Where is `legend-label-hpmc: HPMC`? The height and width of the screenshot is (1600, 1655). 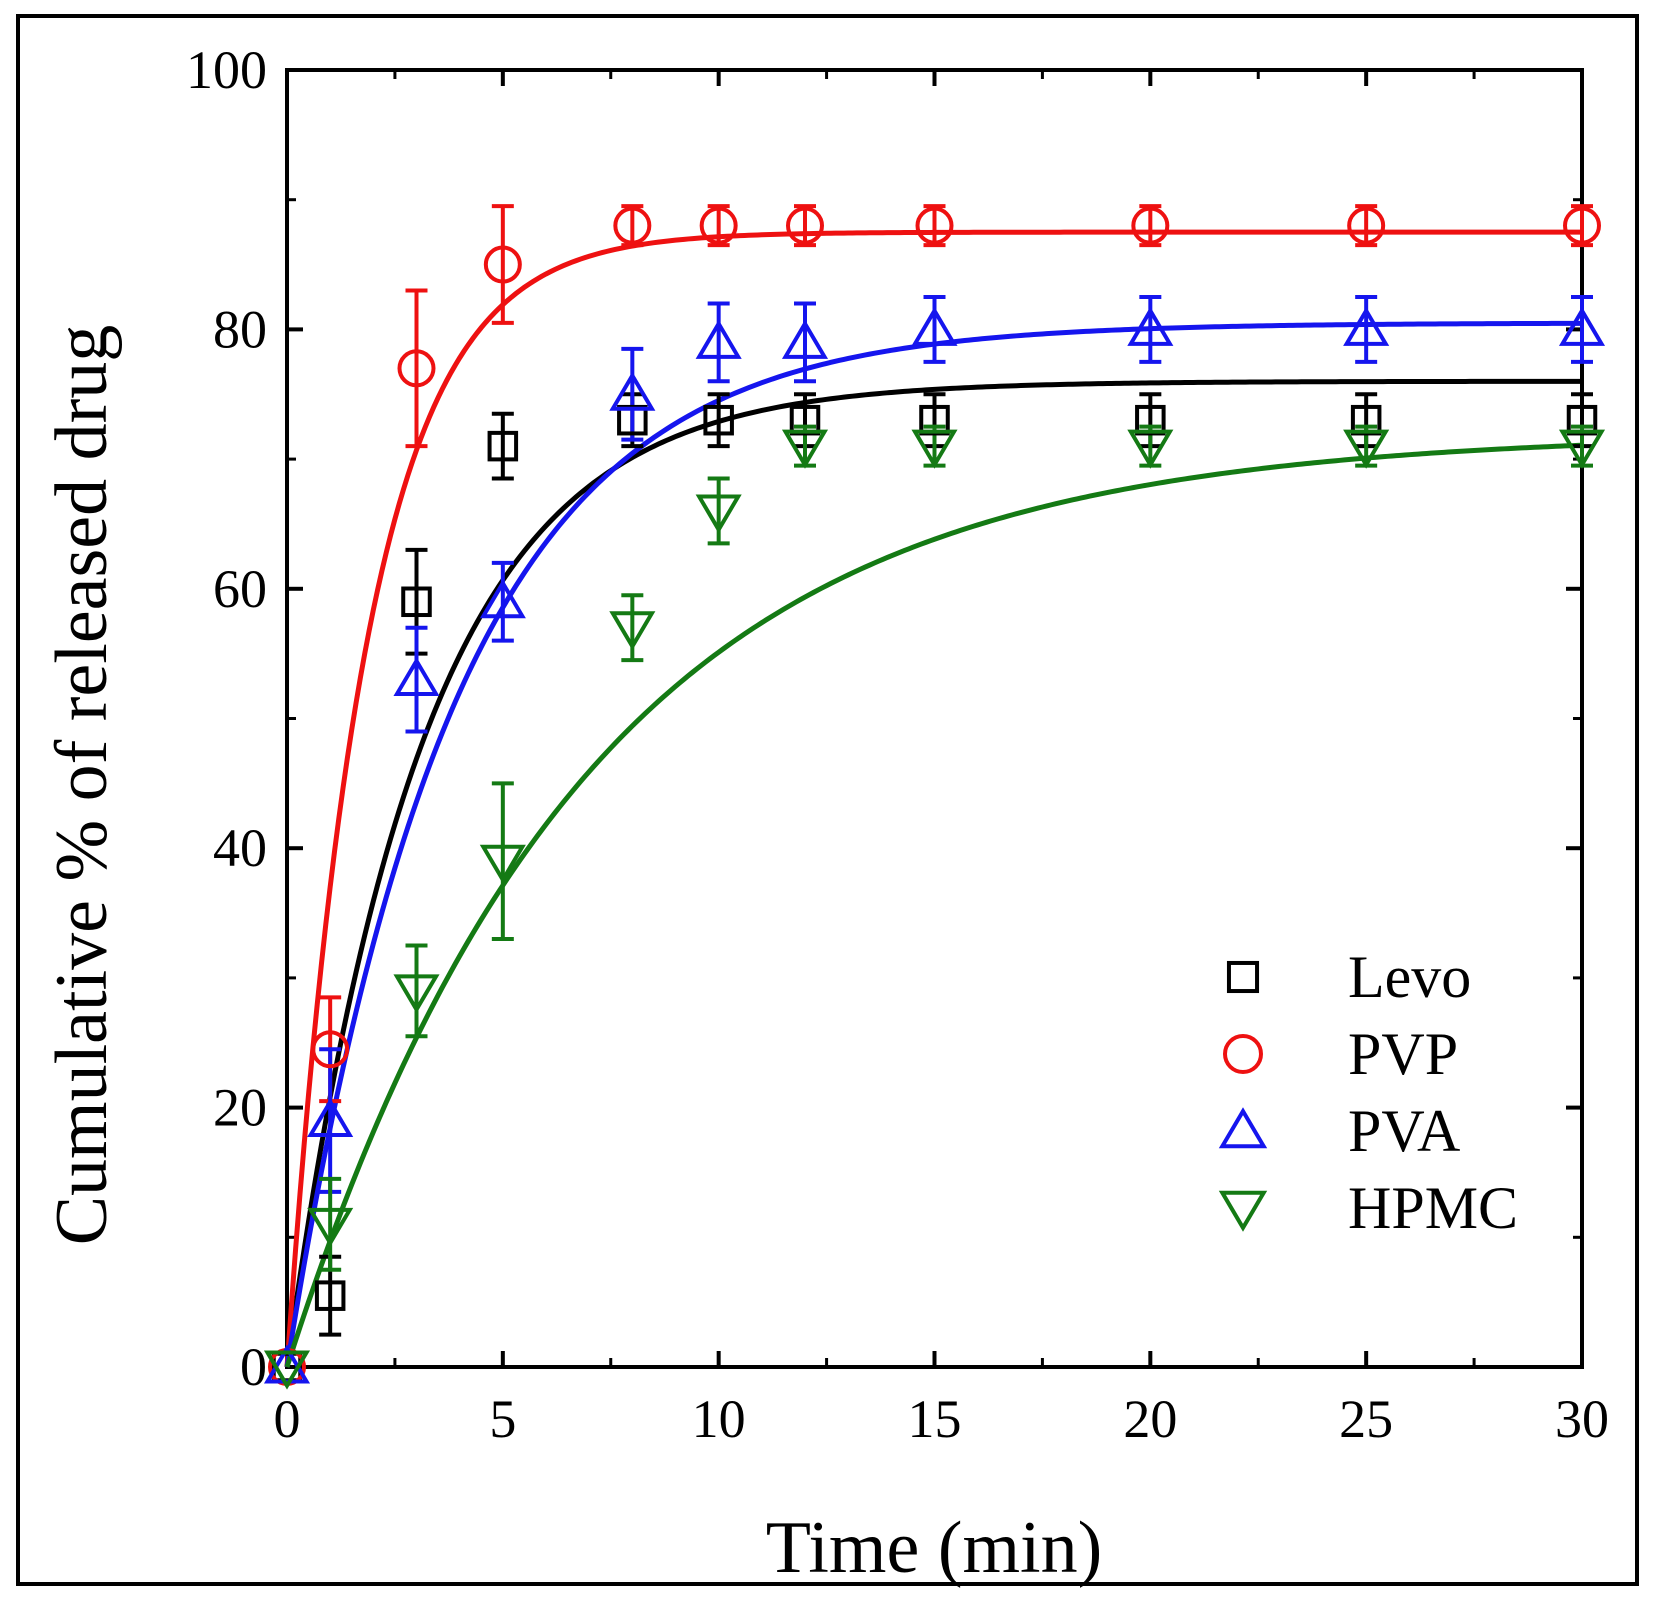
legend-label-hpmc: HPMC is located at coordinates (1433, 1208).